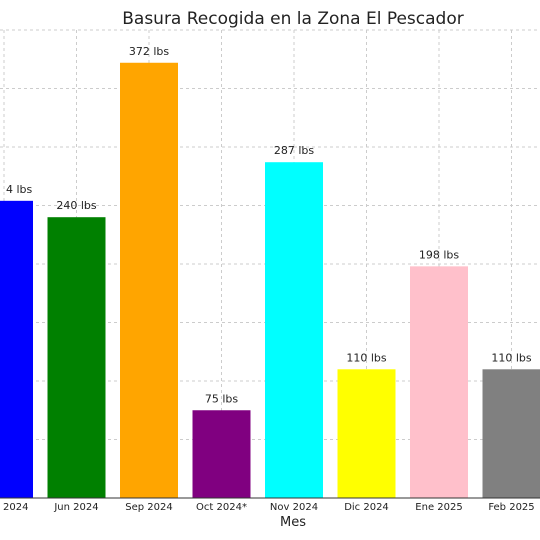  Describe the element at coordinates (293, 522) in the screenshot. I see `x-axis-label: Mes` at that location.